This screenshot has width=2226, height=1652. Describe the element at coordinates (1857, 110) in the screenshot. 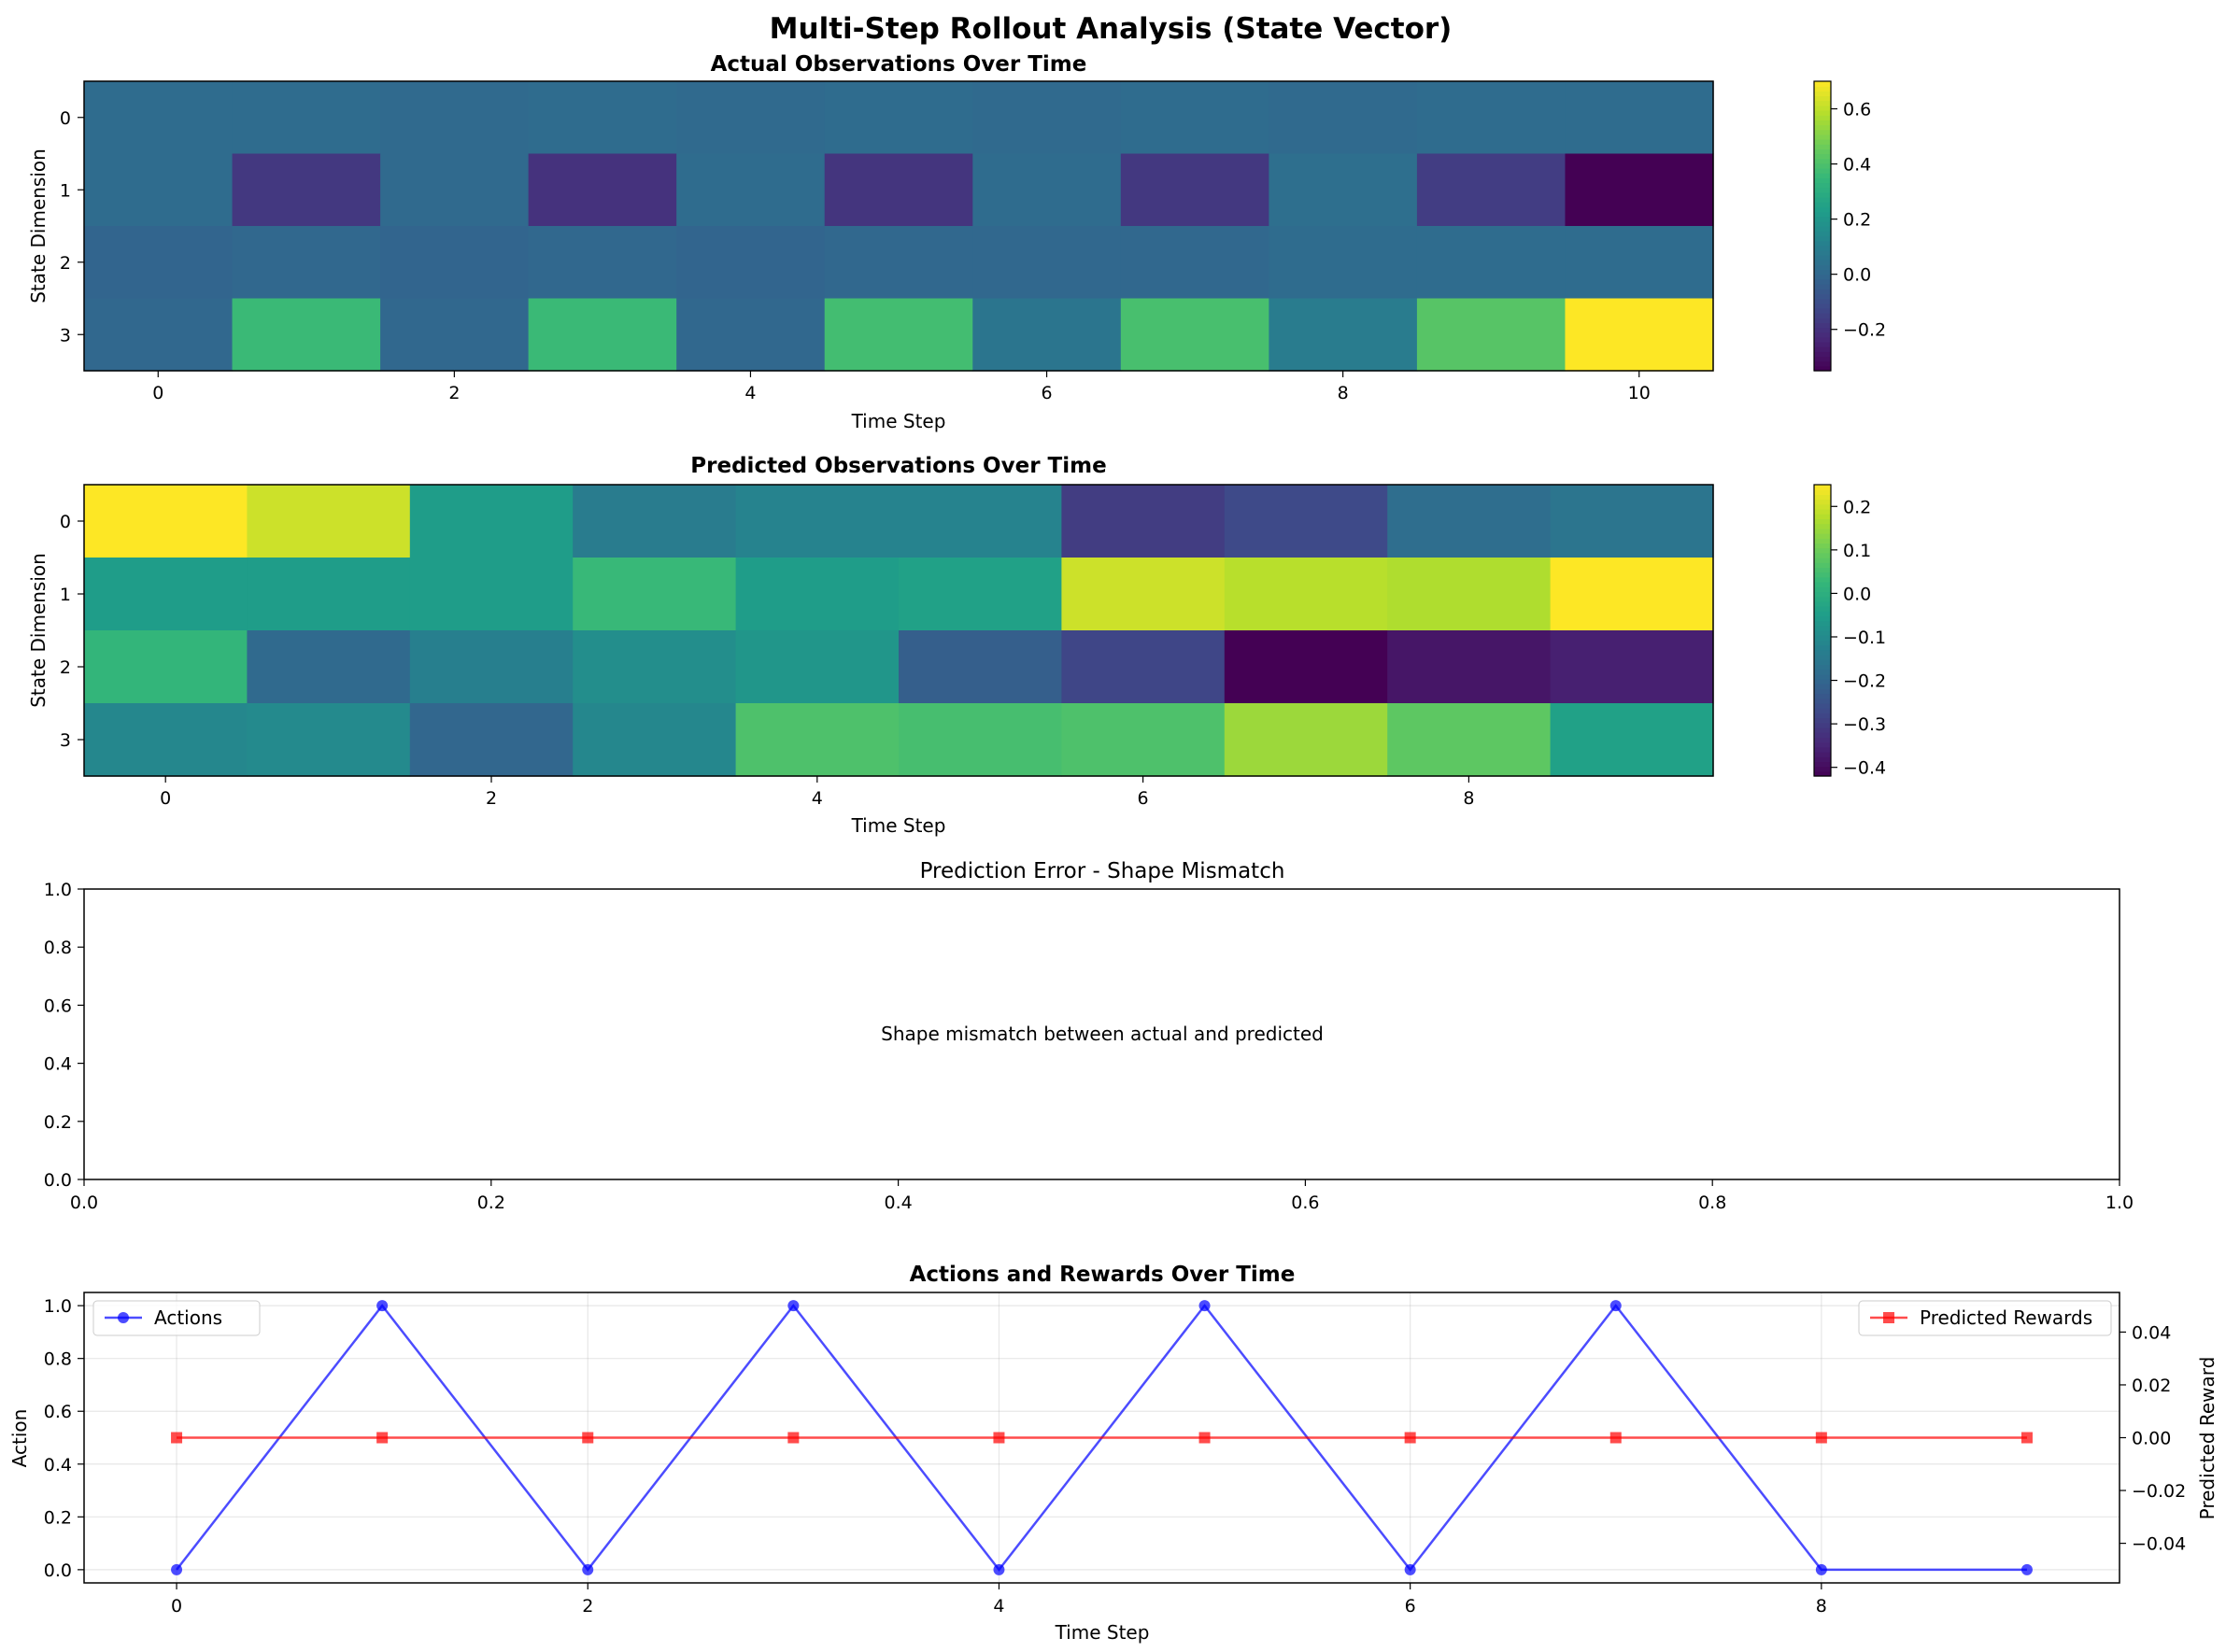

I see `colorbar-tick-label: 0.6` at that location.